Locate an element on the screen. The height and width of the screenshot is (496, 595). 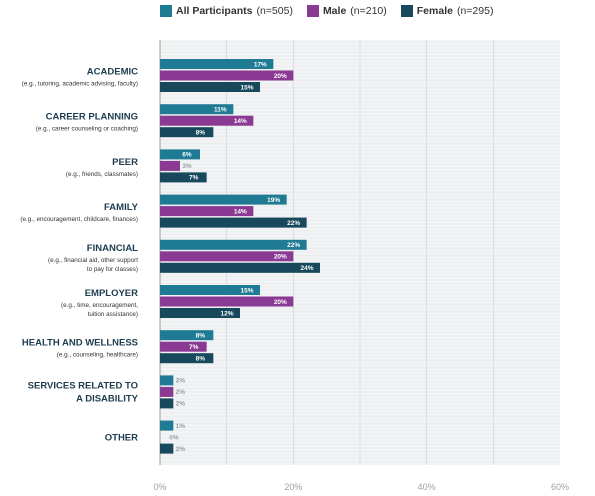
legend-series-name: Male is located at coordinates (334, 11).